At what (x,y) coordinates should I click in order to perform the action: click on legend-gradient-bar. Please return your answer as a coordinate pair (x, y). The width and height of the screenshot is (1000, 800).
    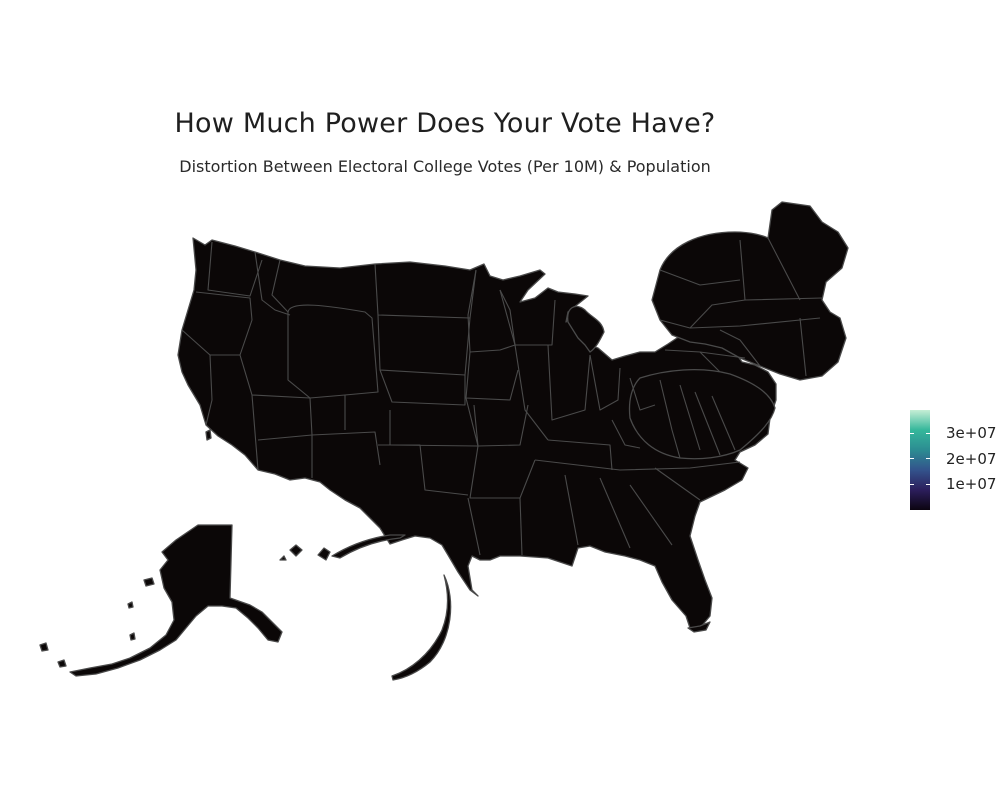
    Looking at the image, I should click on (920, 460).